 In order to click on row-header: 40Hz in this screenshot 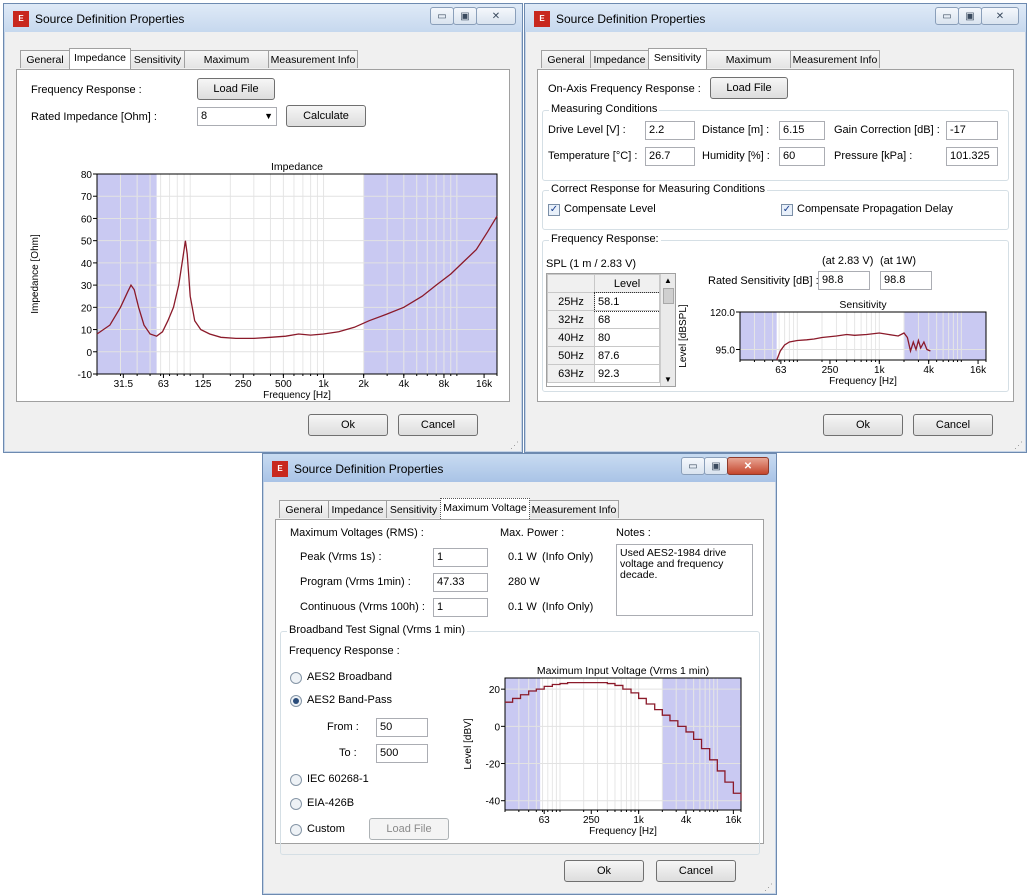, I will do `click(571, 337)`.